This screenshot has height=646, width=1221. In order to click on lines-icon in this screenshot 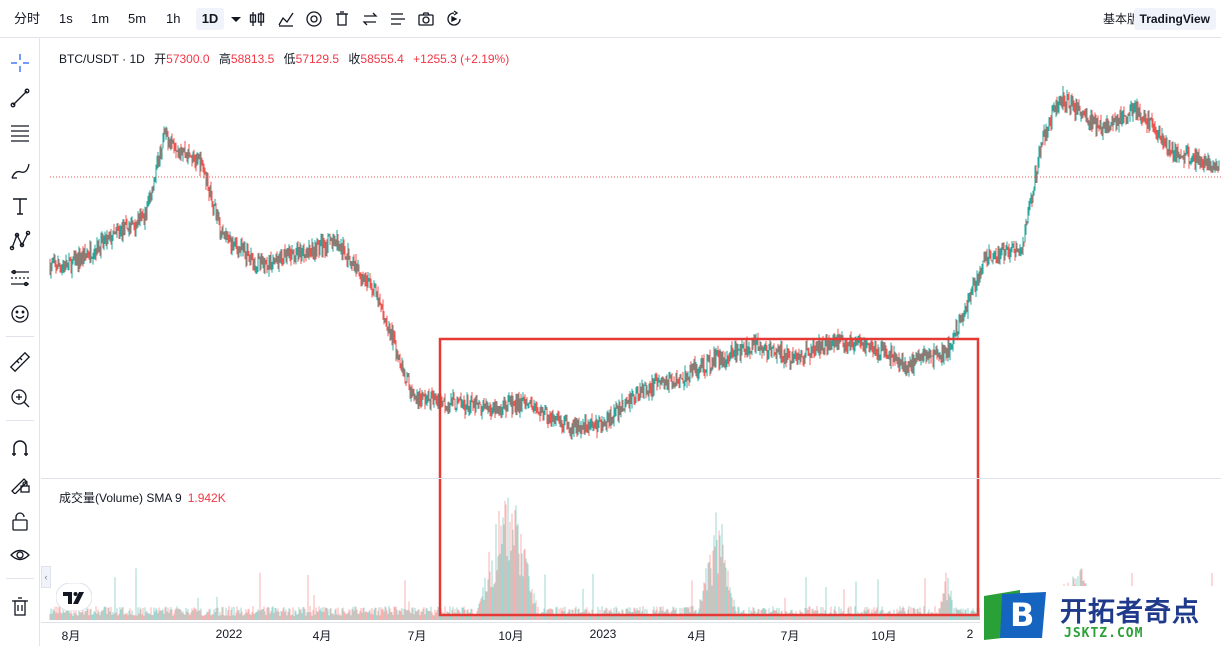, I will do `click(398, 19)`.